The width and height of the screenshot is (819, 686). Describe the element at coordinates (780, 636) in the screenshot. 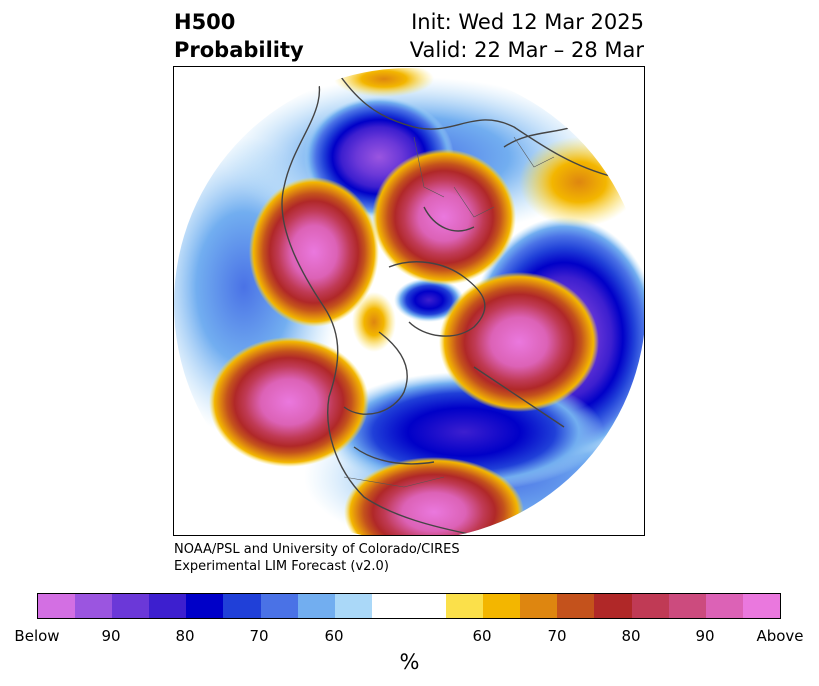

I see `colorbar-tick-label: Above` at that location.